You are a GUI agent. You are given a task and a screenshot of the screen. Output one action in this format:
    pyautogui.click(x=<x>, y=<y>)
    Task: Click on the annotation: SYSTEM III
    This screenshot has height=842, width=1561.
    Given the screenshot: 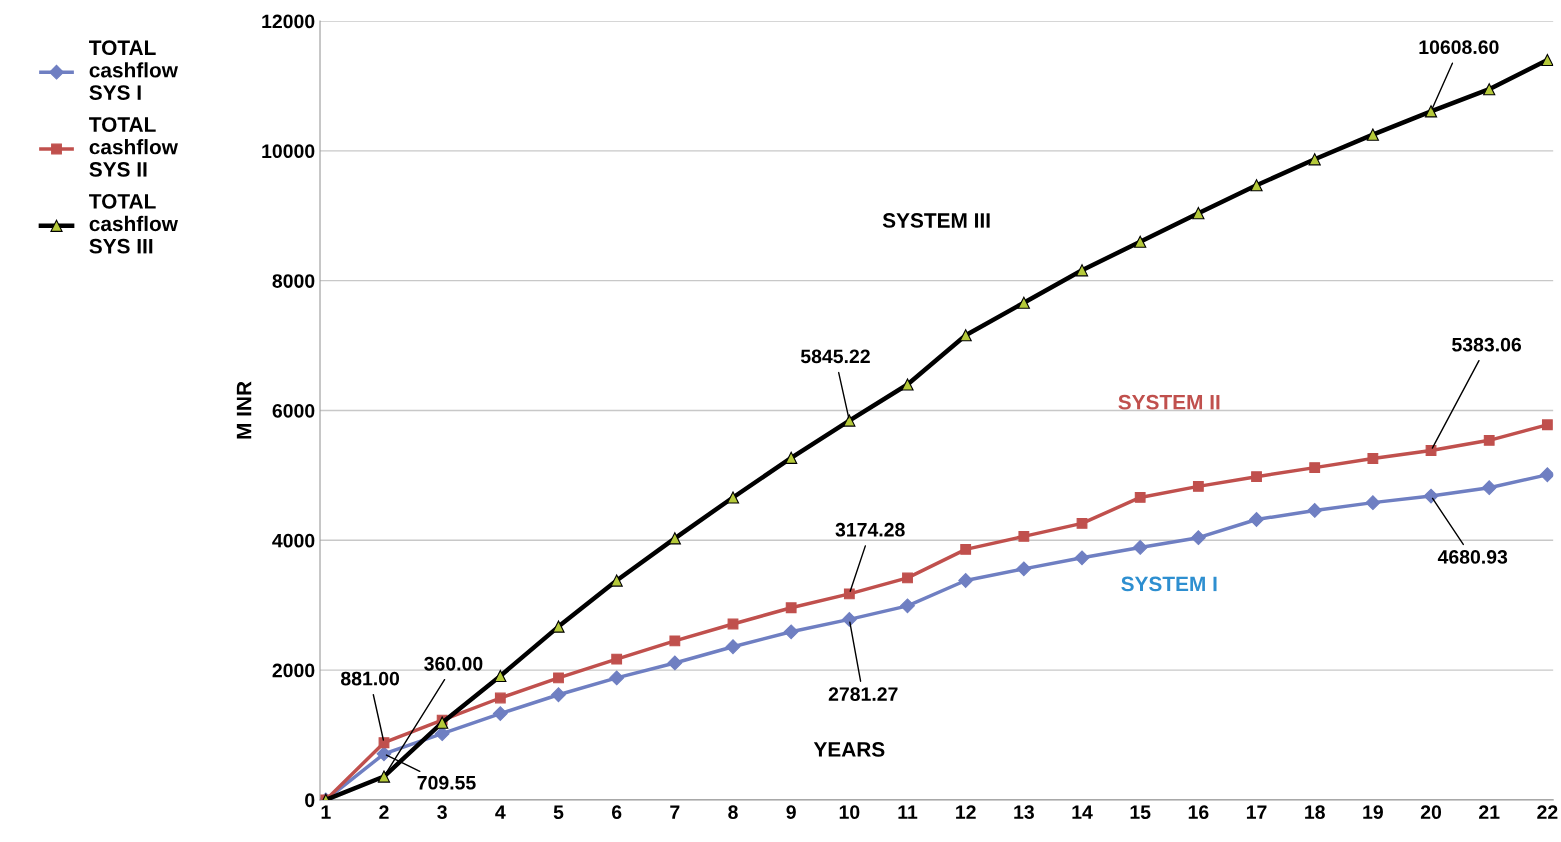 What is the action you would take?
    pyautogui.click(x=936, y=220)
    